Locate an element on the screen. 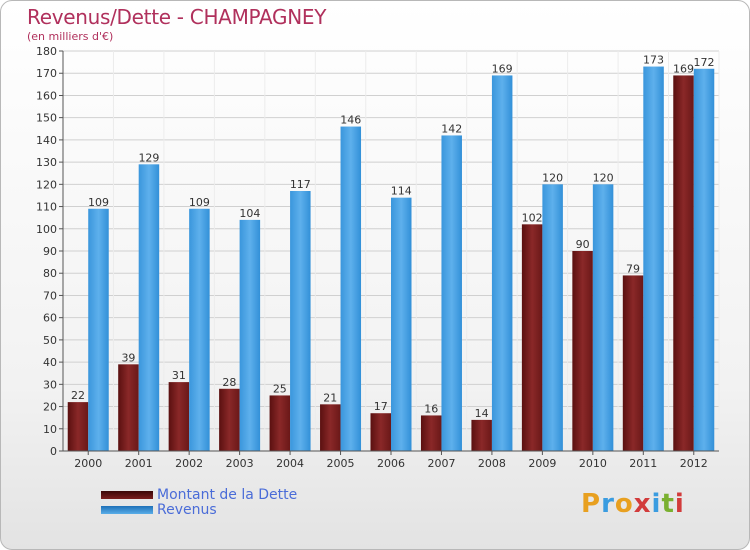 Image resolution: width=750 pixels, height=550 pixels. x-tick-label-2006: 2006 is located at coordinates (391, 463).